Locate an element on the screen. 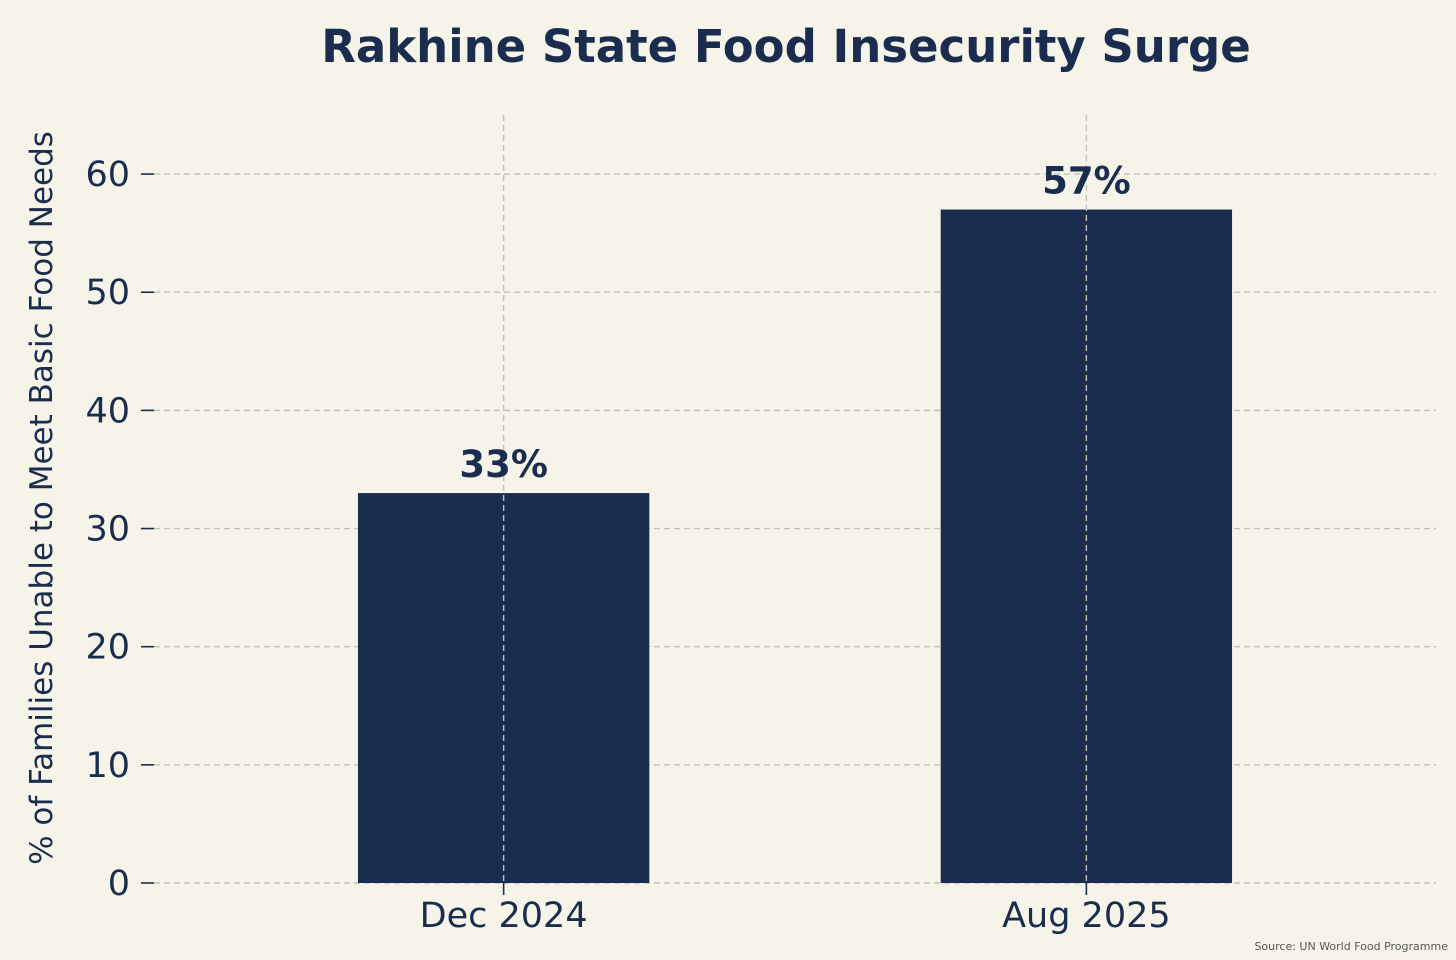 The height and width of the screenshot is (960, 1456). y-tick-label: 40 is located at coordinates (107, 411).